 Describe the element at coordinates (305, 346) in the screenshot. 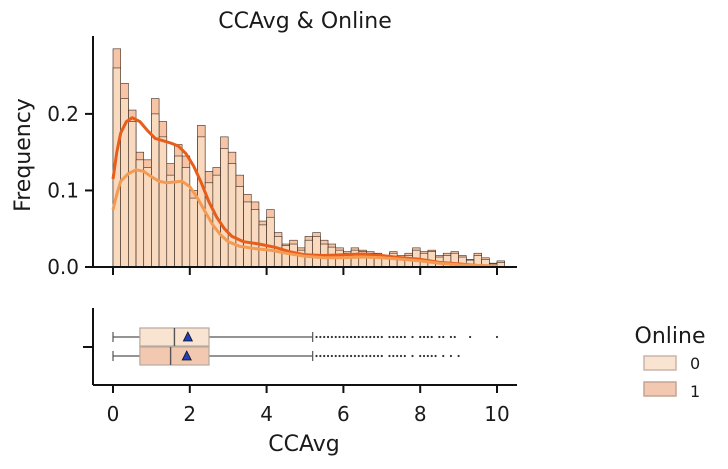

I see `boxplot` at that location.